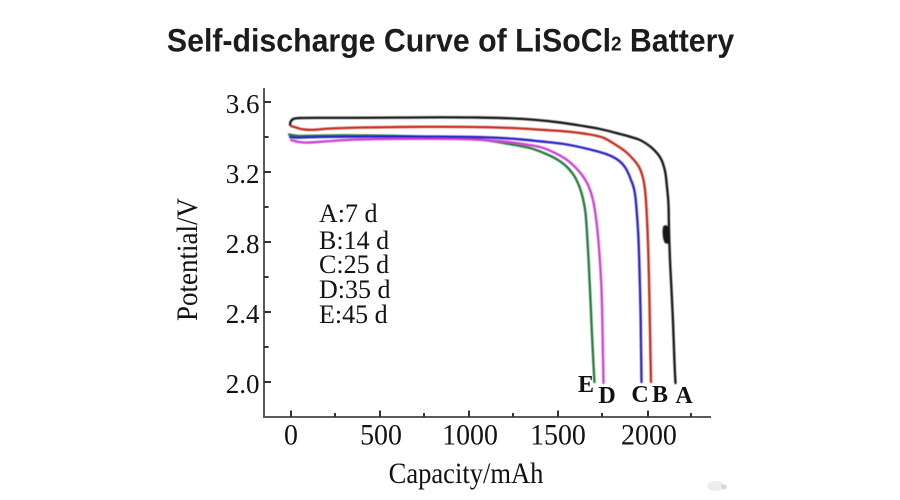 The width and height of the screenshot is (900, 500). What do you see at coordinates (381, 435) in the screenshot?
I see `svg-text: 500` at bounding box center [381, 435].